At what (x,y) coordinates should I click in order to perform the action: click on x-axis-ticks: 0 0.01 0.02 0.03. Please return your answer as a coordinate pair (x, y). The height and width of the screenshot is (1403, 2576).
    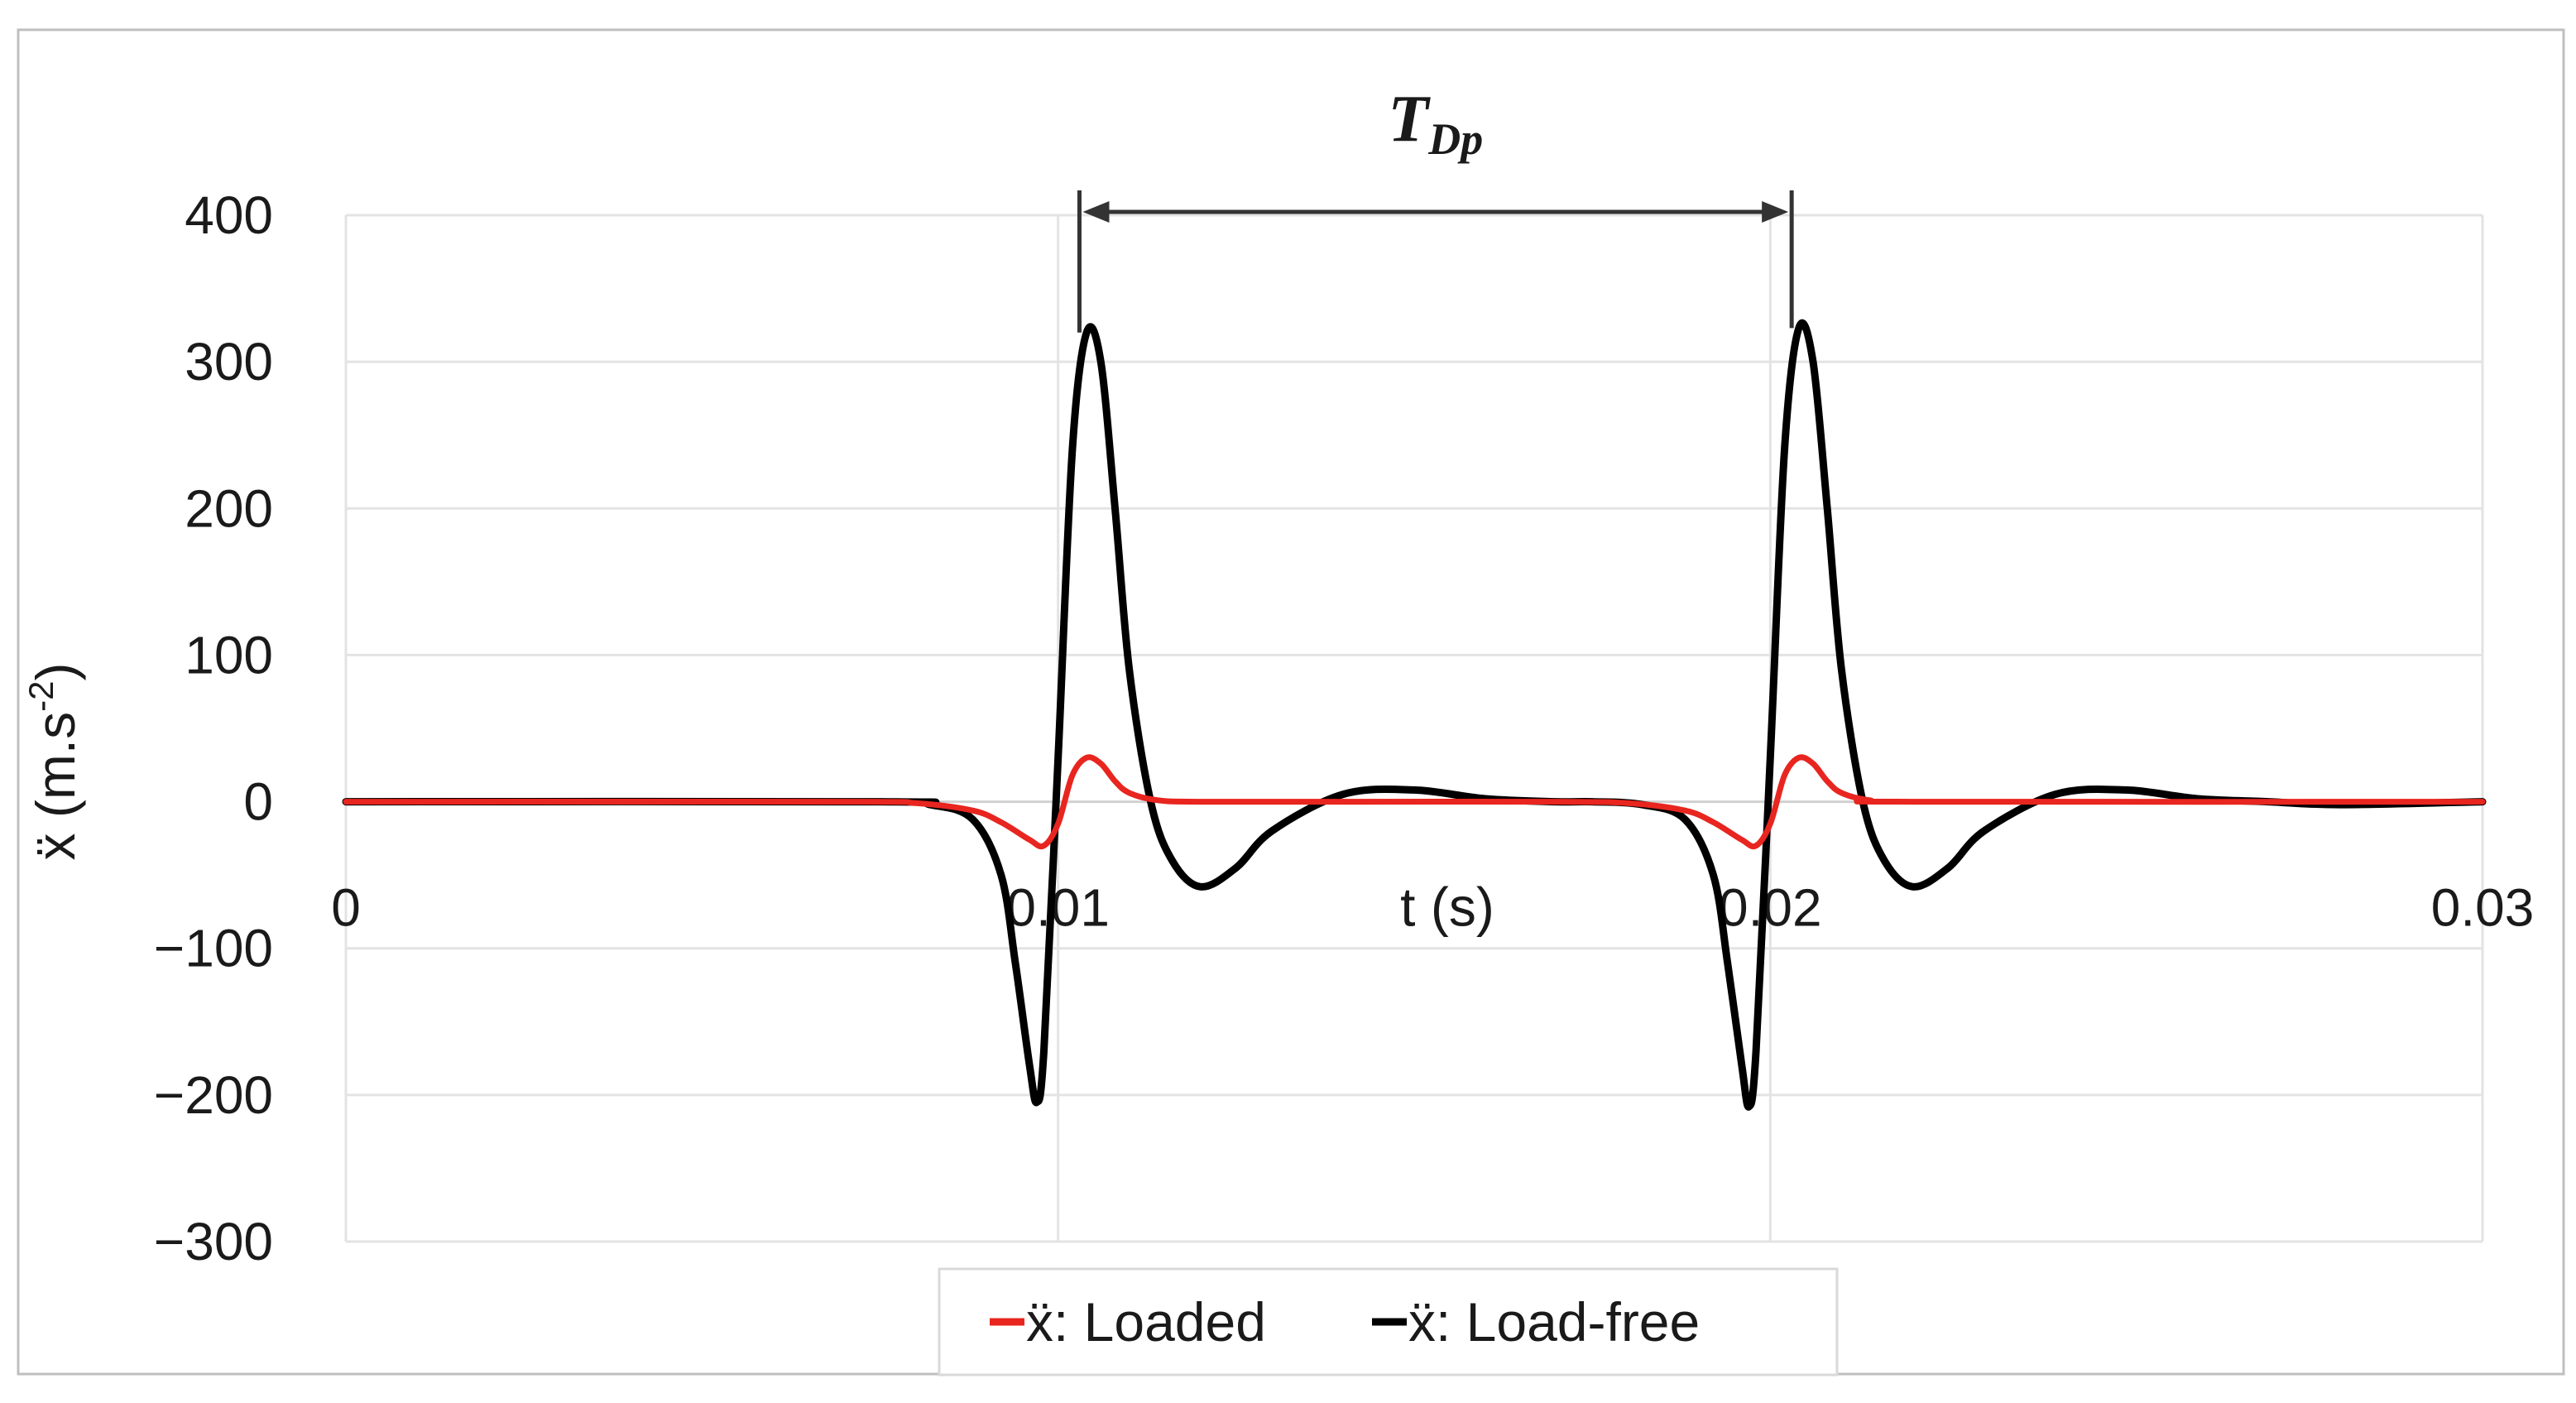
    Looking at the image, I should click on (1433, 908).